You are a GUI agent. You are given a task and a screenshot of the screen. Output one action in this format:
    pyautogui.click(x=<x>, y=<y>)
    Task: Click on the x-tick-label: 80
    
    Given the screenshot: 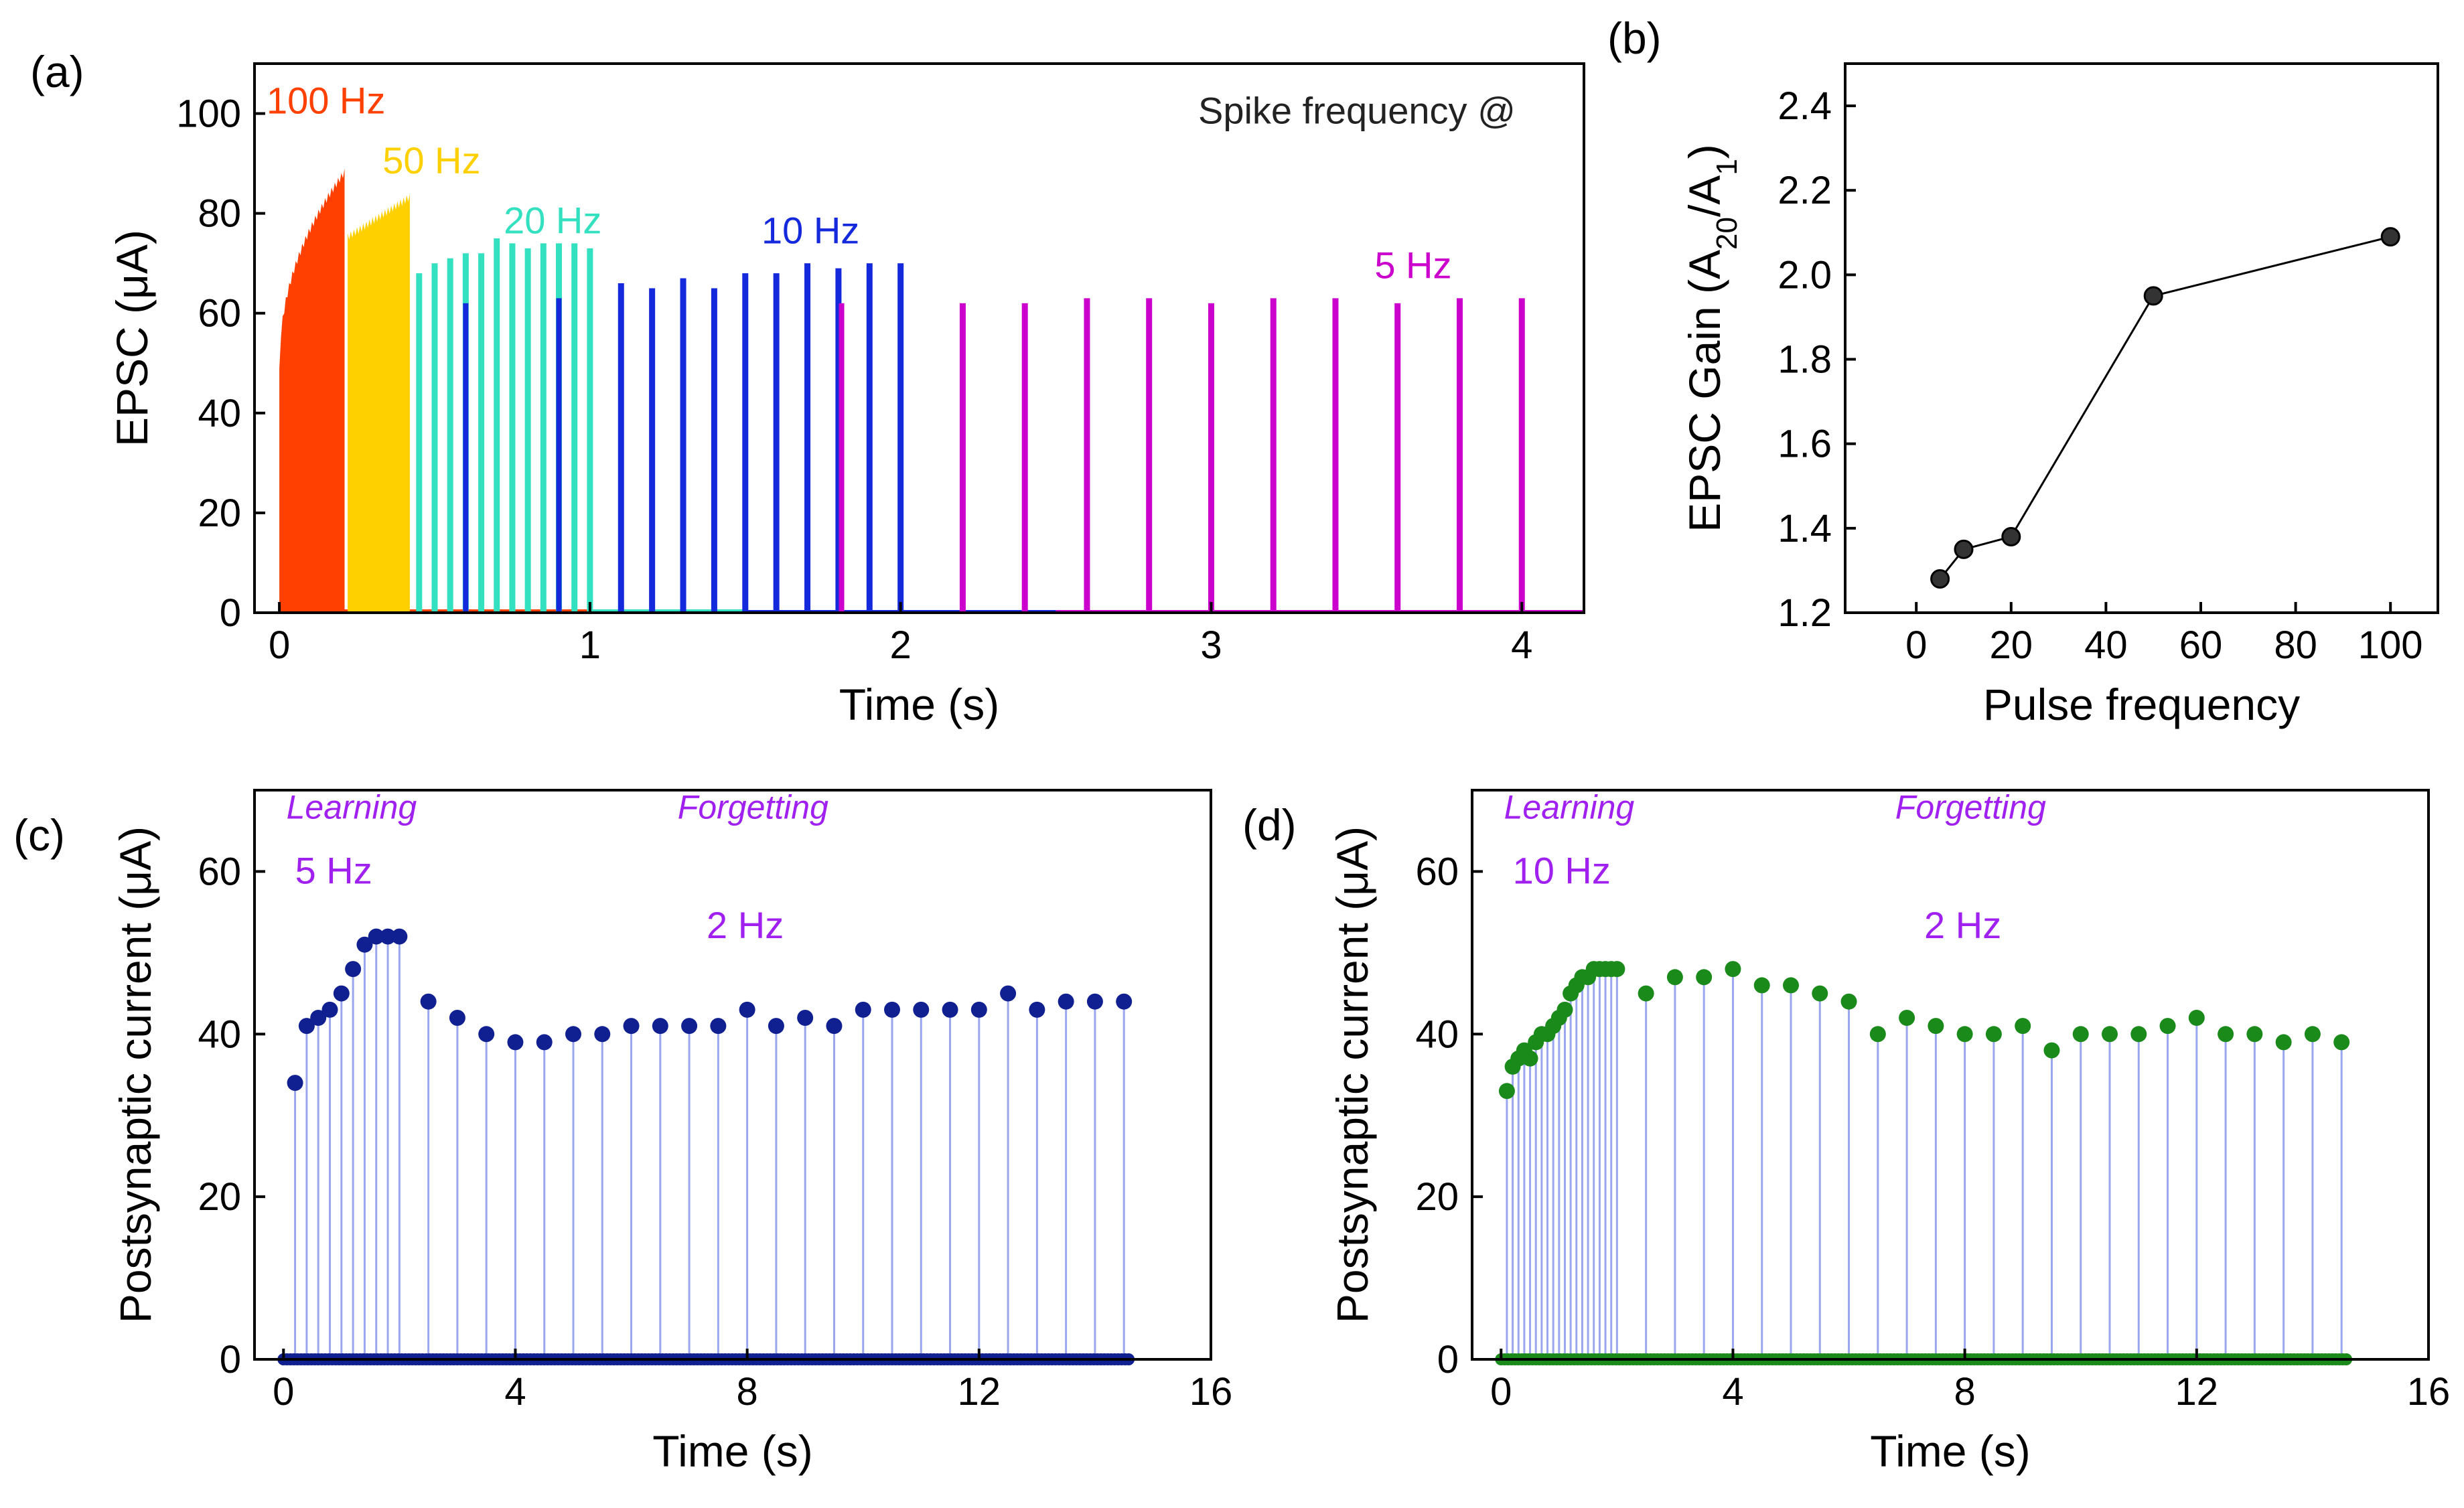 What is the action you would take?
    pyautogui.click(x=2295, y=645)
    